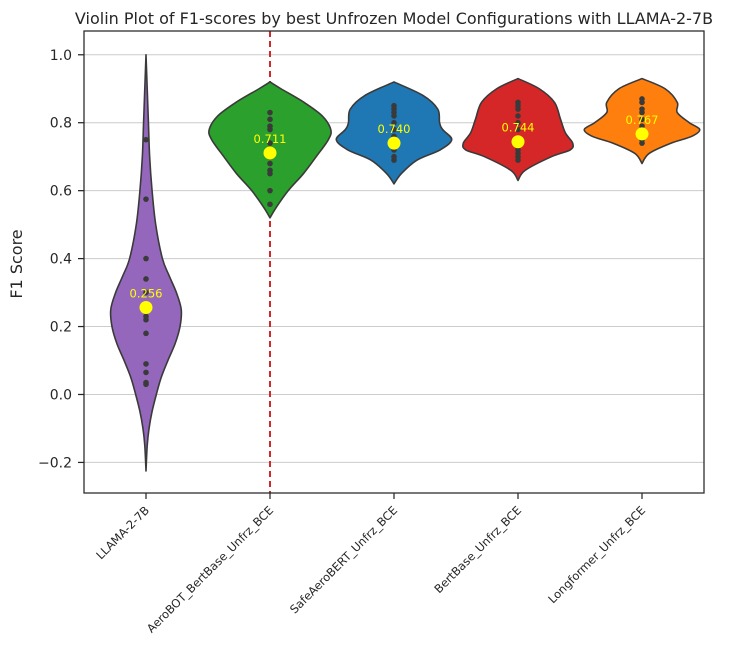 The image size is (734, 659). Describe the element at coordinates (596, 554) in the screenshot. I see `x-tick-label: Longformer_Unfrz_BCE` at that location.